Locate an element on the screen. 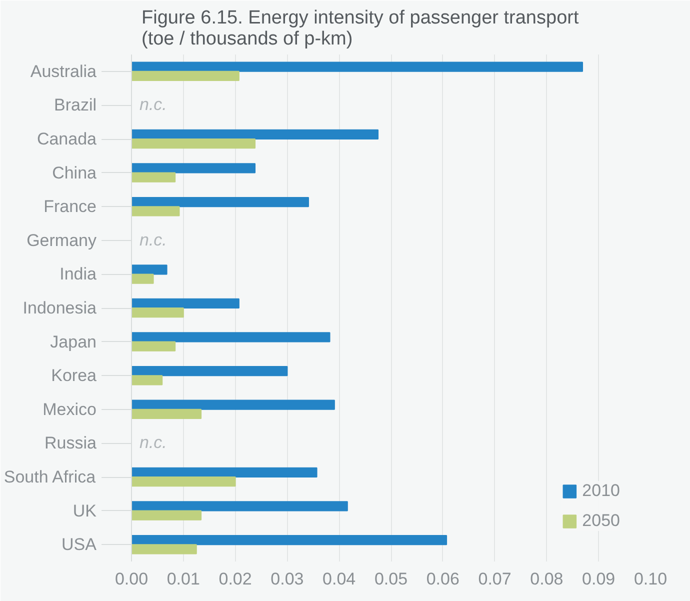 The image size is (690, 601). x-tick-label: 0.08 is located at coordinates (547, 579).